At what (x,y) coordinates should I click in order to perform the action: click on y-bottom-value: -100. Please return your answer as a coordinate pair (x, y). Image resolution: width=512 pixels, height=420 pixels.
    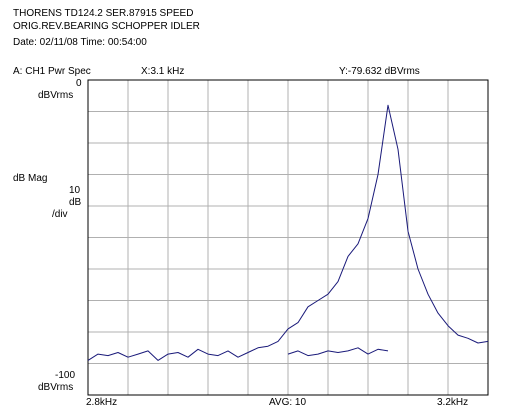
    Looking at the image, I should click on (65, 375).